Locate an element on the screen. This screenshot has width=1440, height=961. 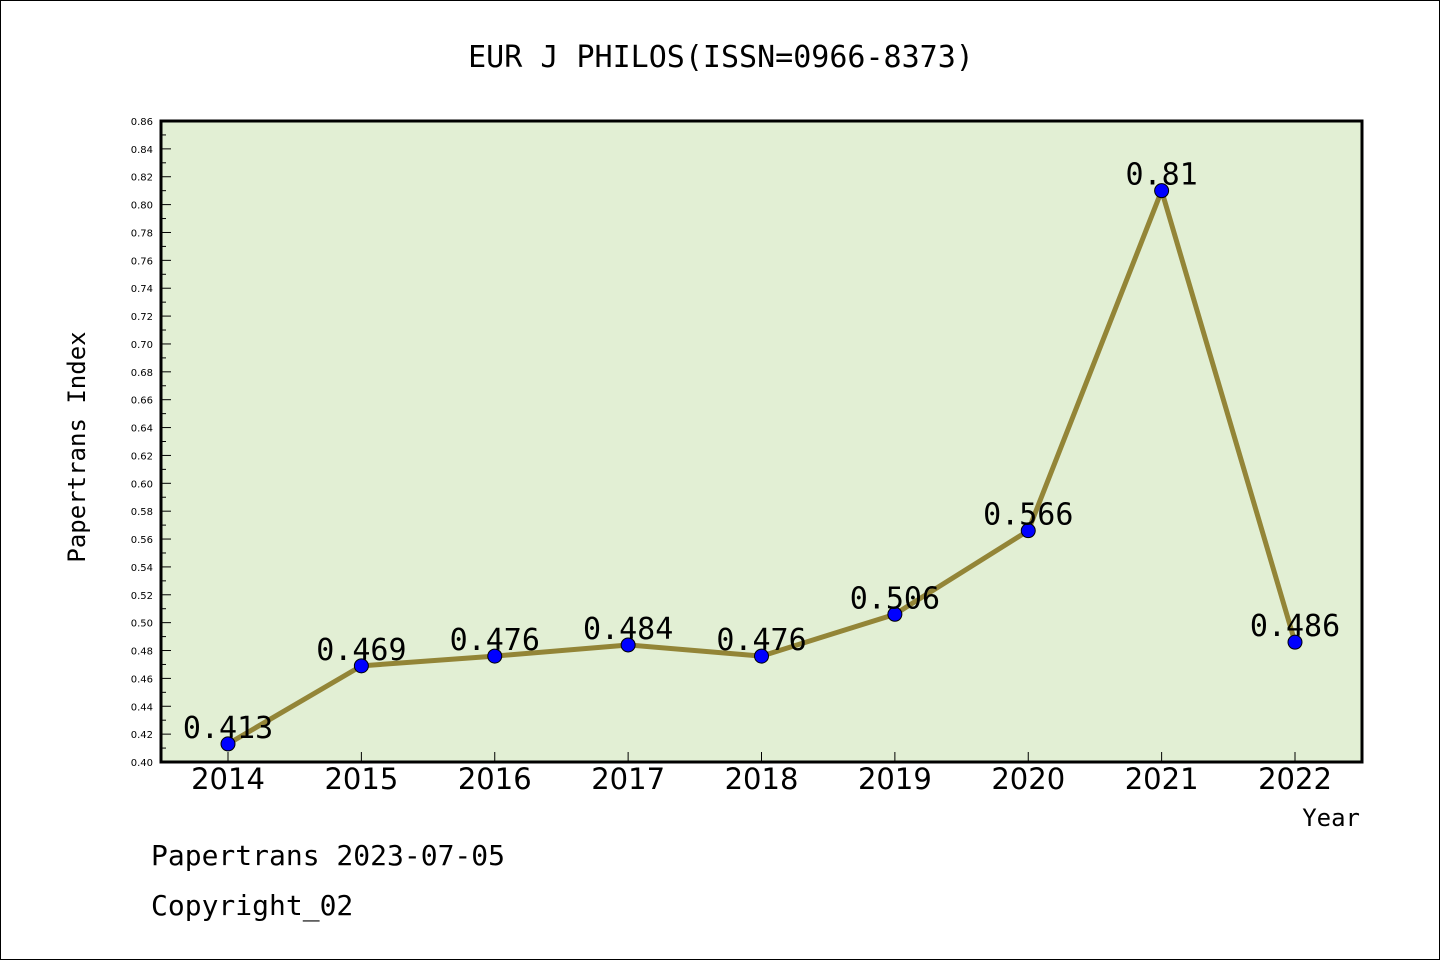
y-tick-label: 0.60 is located at coordinates (142, 484).